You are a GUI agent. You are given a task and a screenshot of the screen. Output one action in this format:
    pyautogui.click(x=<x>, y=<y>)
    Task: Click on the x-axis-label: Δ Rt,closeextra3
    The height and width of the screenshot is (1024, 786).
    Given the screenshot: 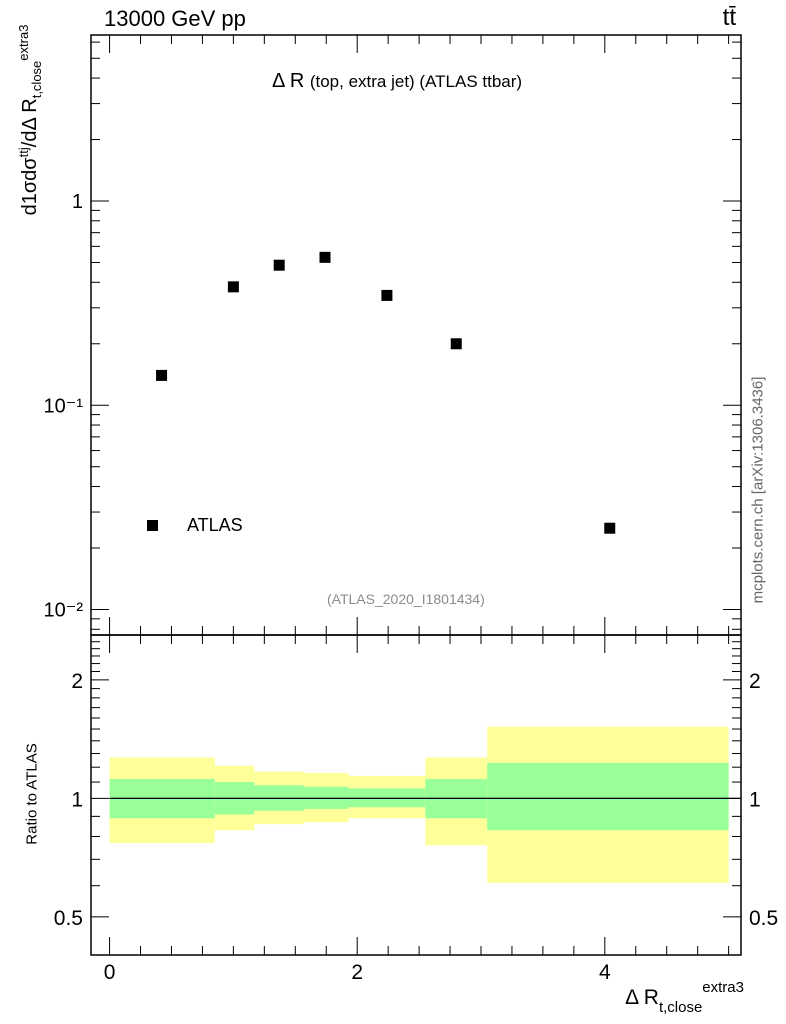 What is the action you would take?
    pyautogui.click(x=684, y=997)
    